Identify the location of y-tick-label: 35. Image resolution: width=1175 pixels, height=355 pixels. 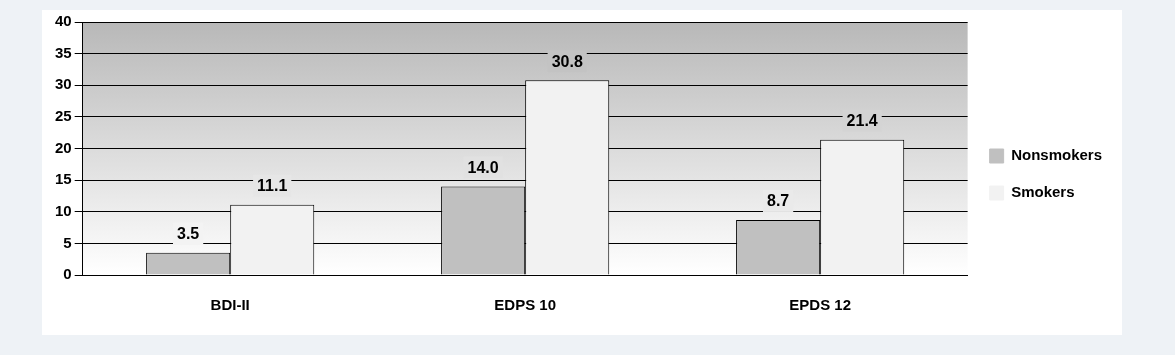
(63, 52).